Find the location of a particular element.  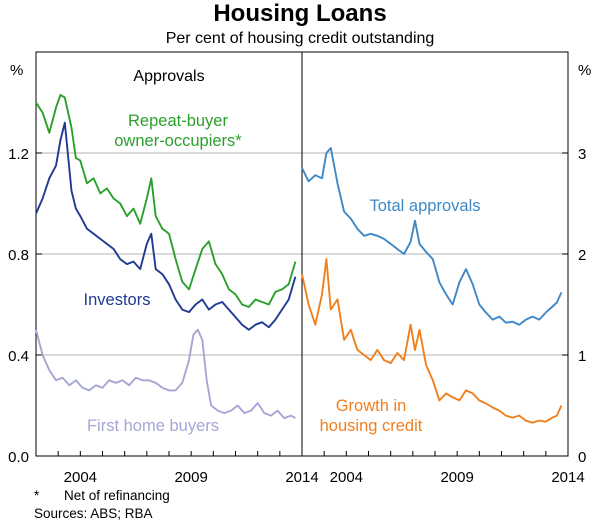

left-x-tick-label: 2009 is located at coordinates (190, 477).